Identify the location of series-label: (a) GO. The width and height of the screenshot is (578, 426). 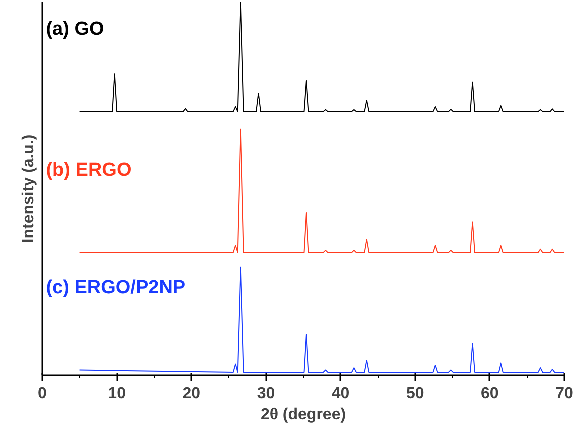
(75, 29).